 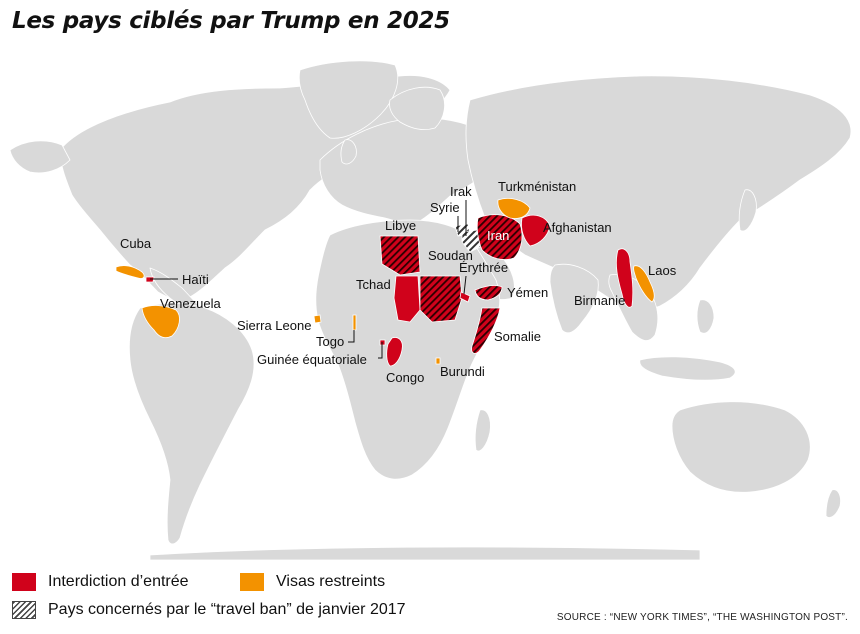 I want to click on travel-ban-swatch, so click(x=24, y=610).